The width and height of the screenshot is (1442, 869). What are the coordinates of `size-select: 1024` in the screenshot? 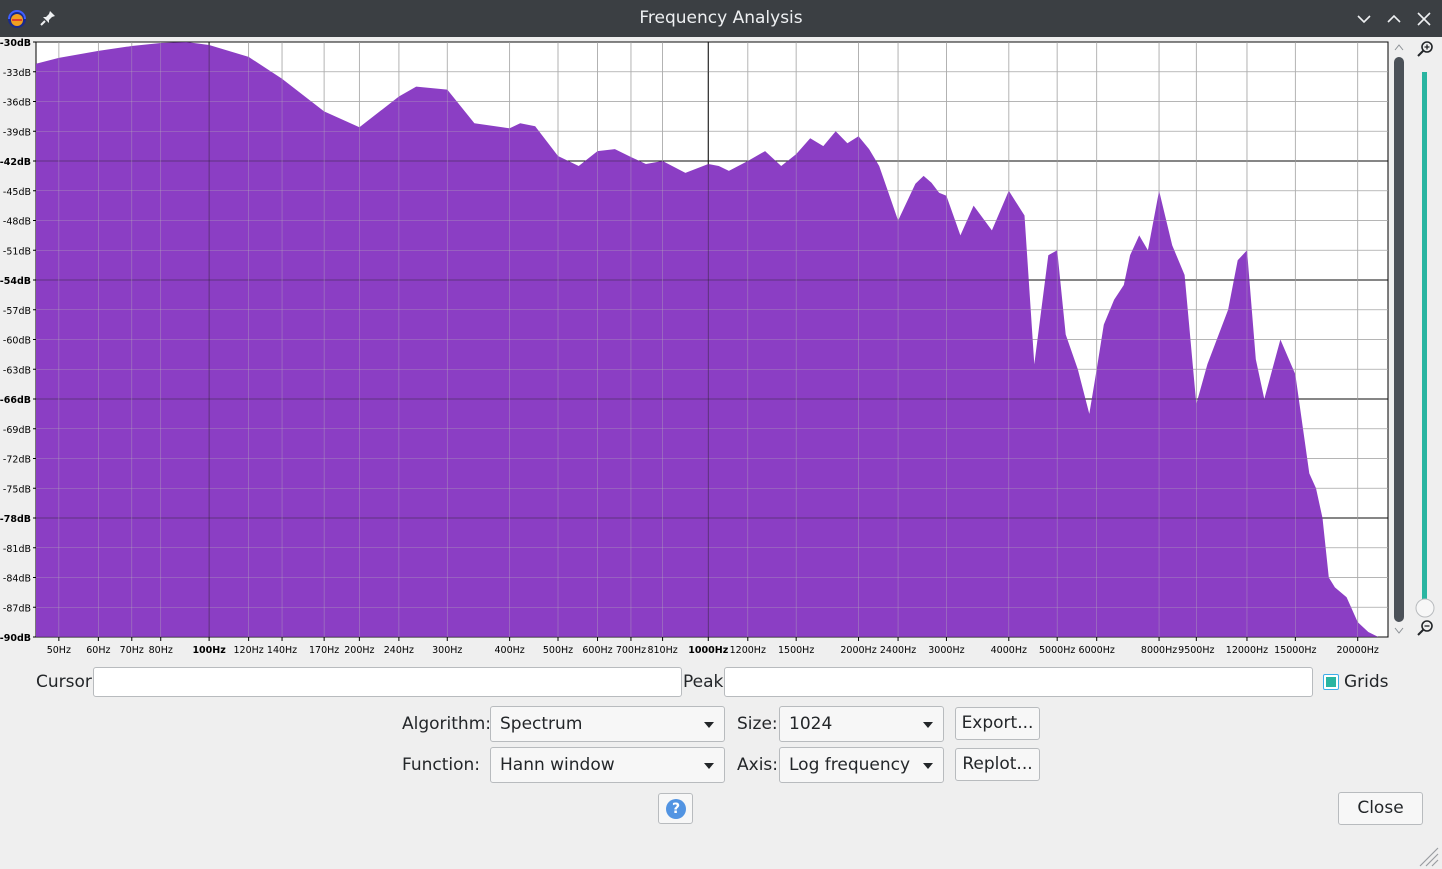 It's located at (861, 724).